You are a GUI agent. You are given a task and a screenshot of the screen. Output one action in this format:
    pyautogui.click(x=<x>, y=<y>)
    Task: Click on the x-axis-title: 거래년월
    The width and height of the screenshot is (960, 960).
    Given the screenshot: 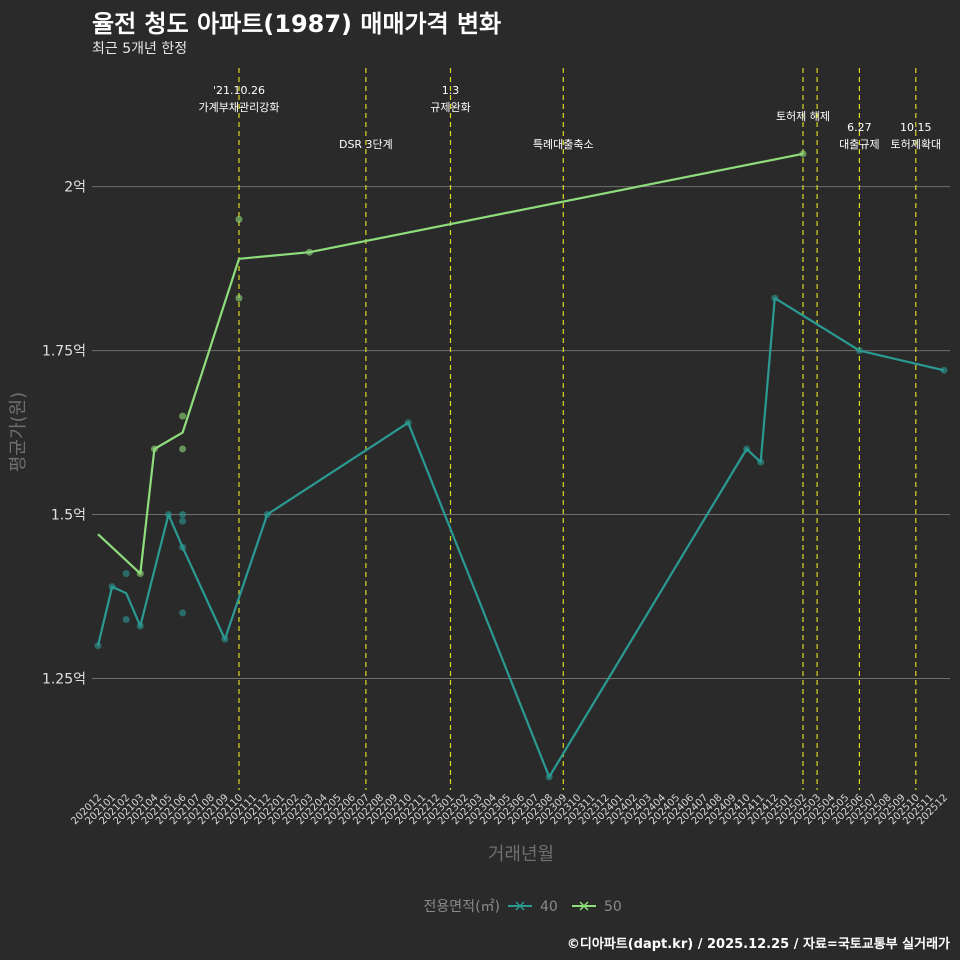 What is the action you would take?
    pyautogui.click(x=521, y=854)
    